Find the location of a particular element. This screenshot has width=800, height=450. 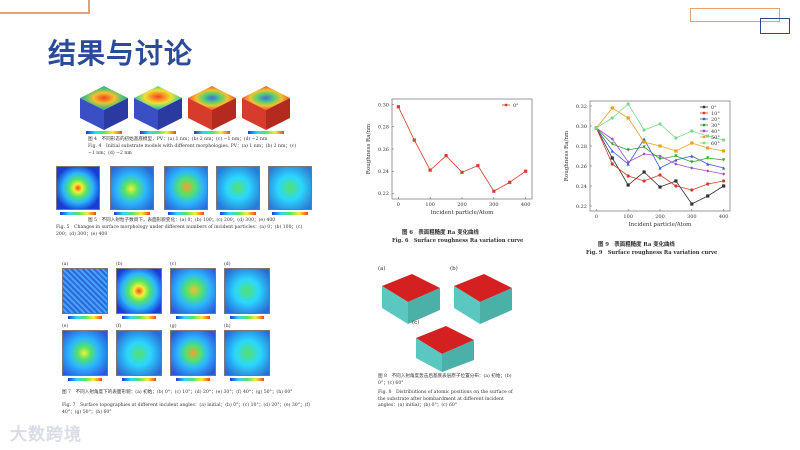

plot-frame is located at coordinates (462, 149).